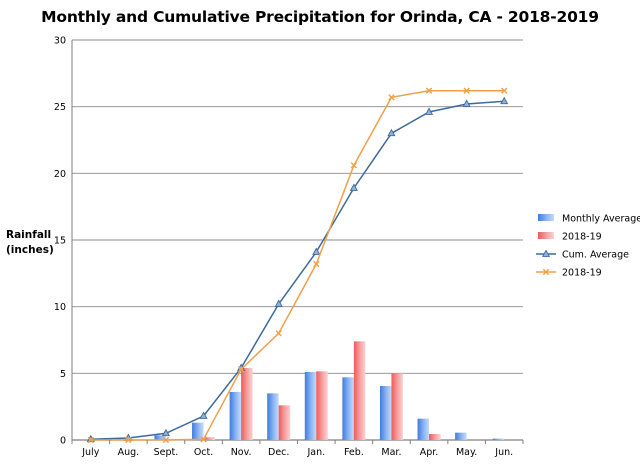 This screenshot has width=640, height=464. I want to click on x-tick-label: Sept., so click(166, 452).